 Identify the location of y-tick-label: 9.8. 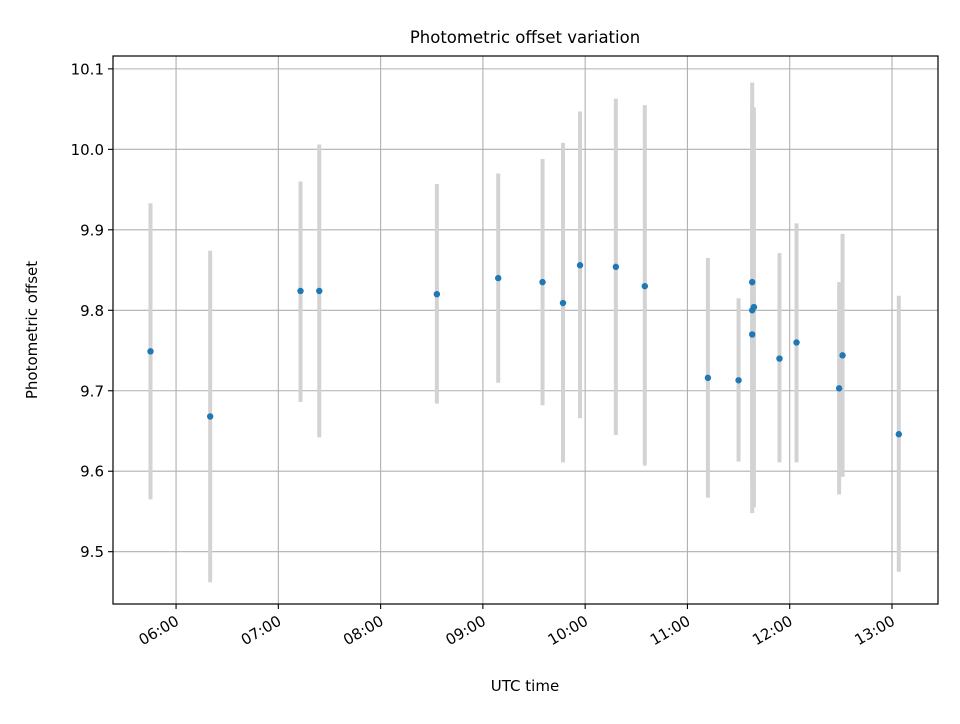
(92, 311).